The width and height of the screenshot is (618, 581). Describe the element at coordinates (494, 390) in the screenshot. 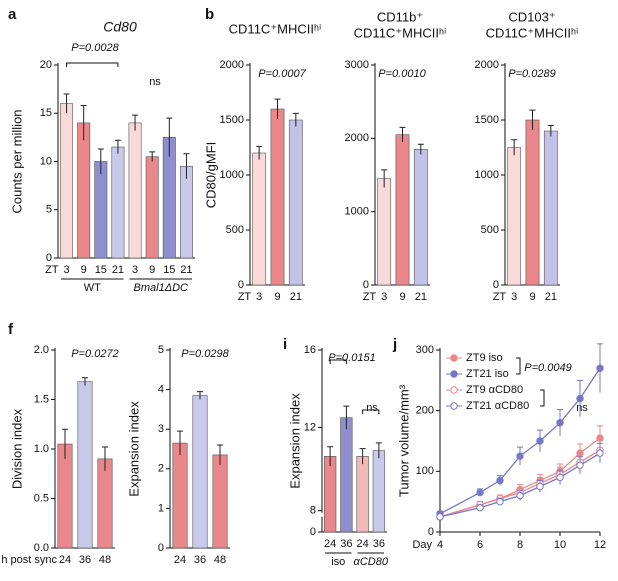

I see `legend-label: ZT9 αCD80` at that location.